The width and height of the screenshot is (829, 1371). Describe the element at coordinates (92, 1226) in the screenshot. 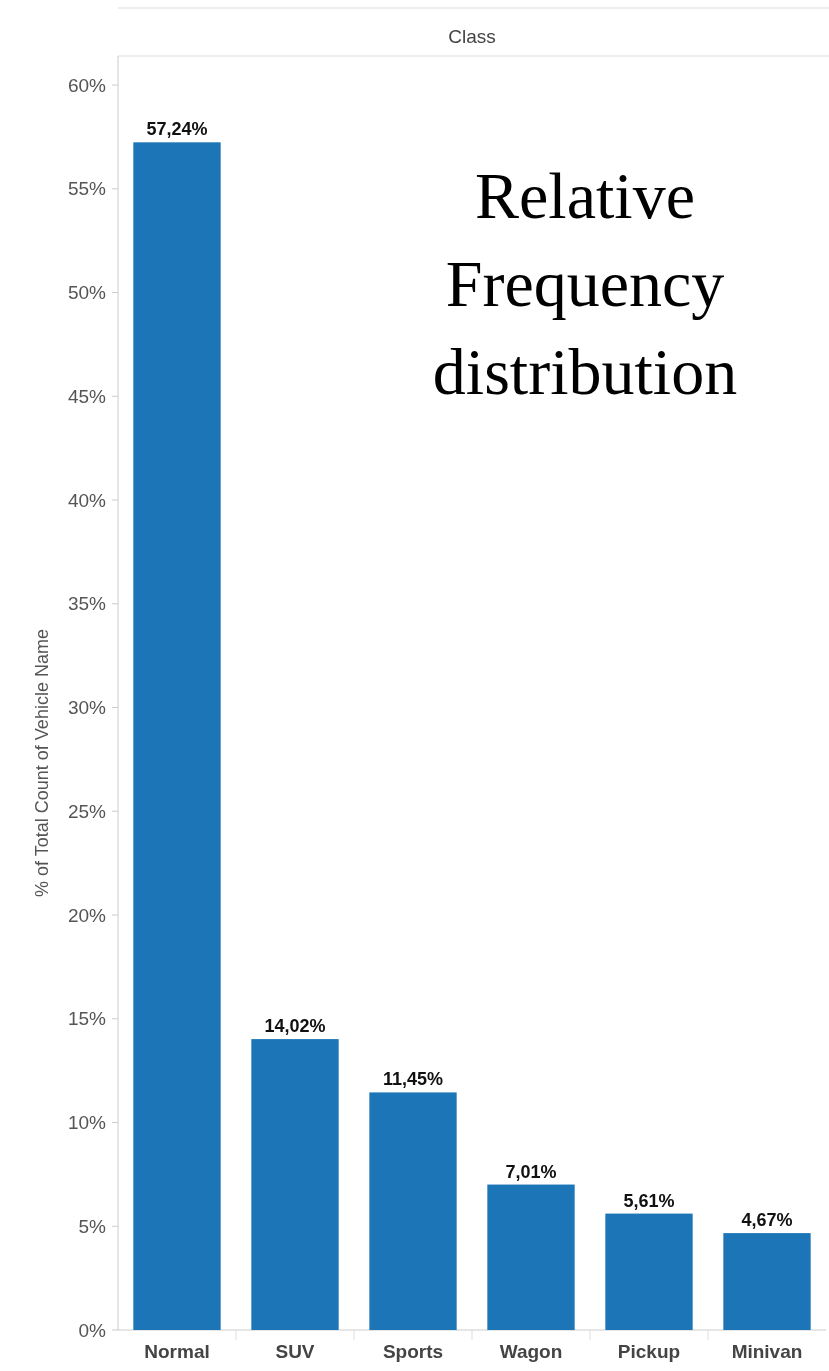

I see `y-tick-label: 5%` at that location.